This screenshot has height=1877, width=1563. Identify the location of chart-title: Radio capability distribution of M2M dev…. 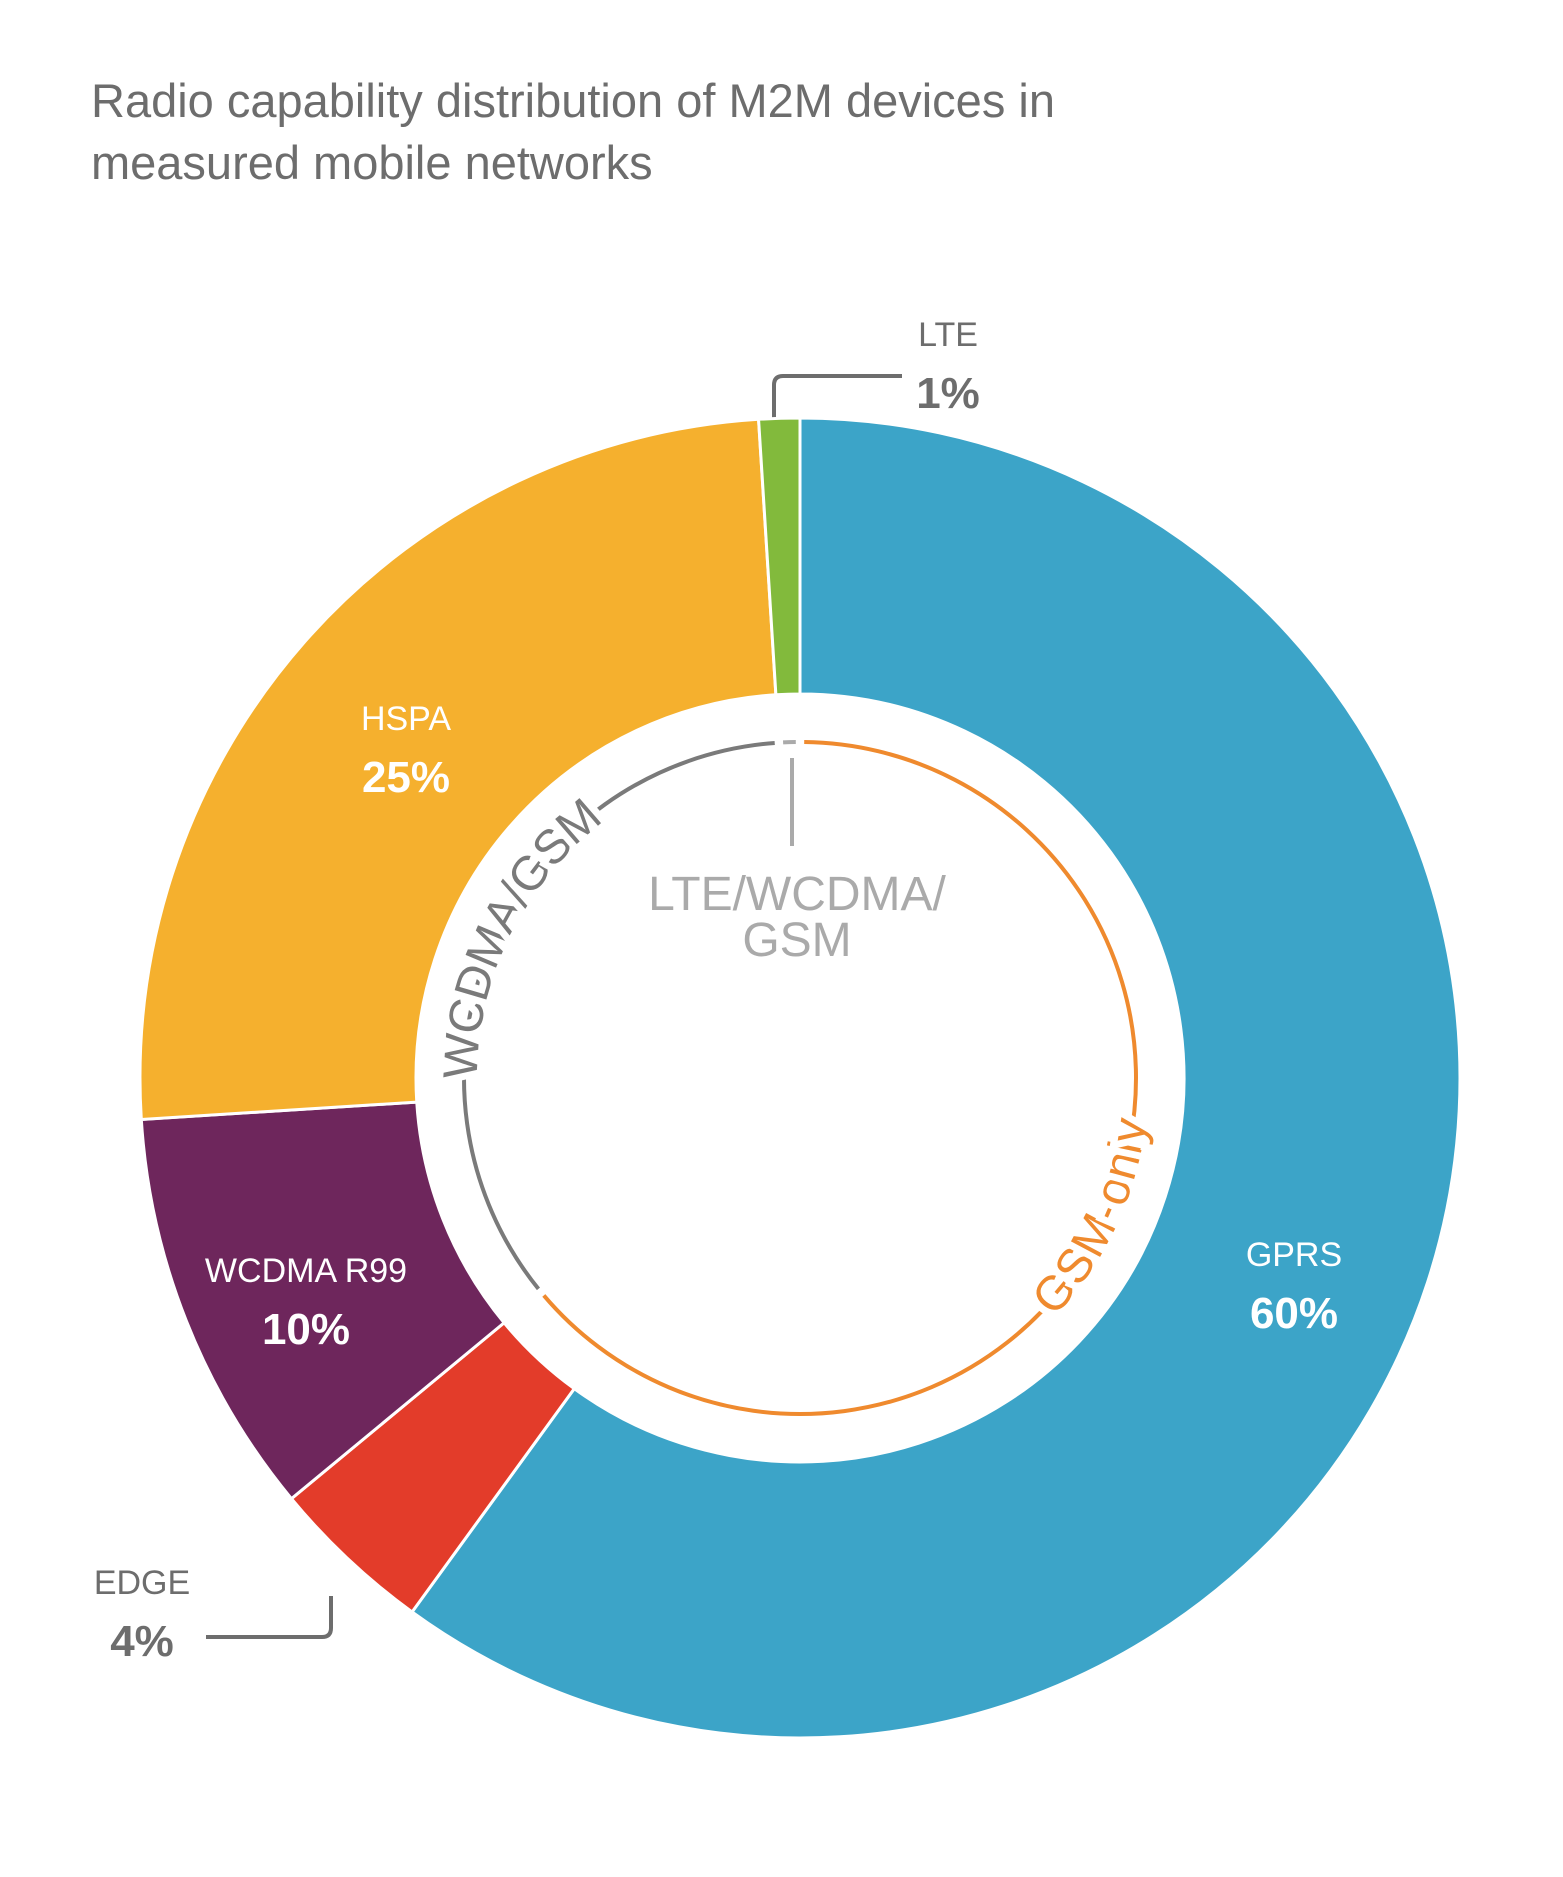
(573, 131).